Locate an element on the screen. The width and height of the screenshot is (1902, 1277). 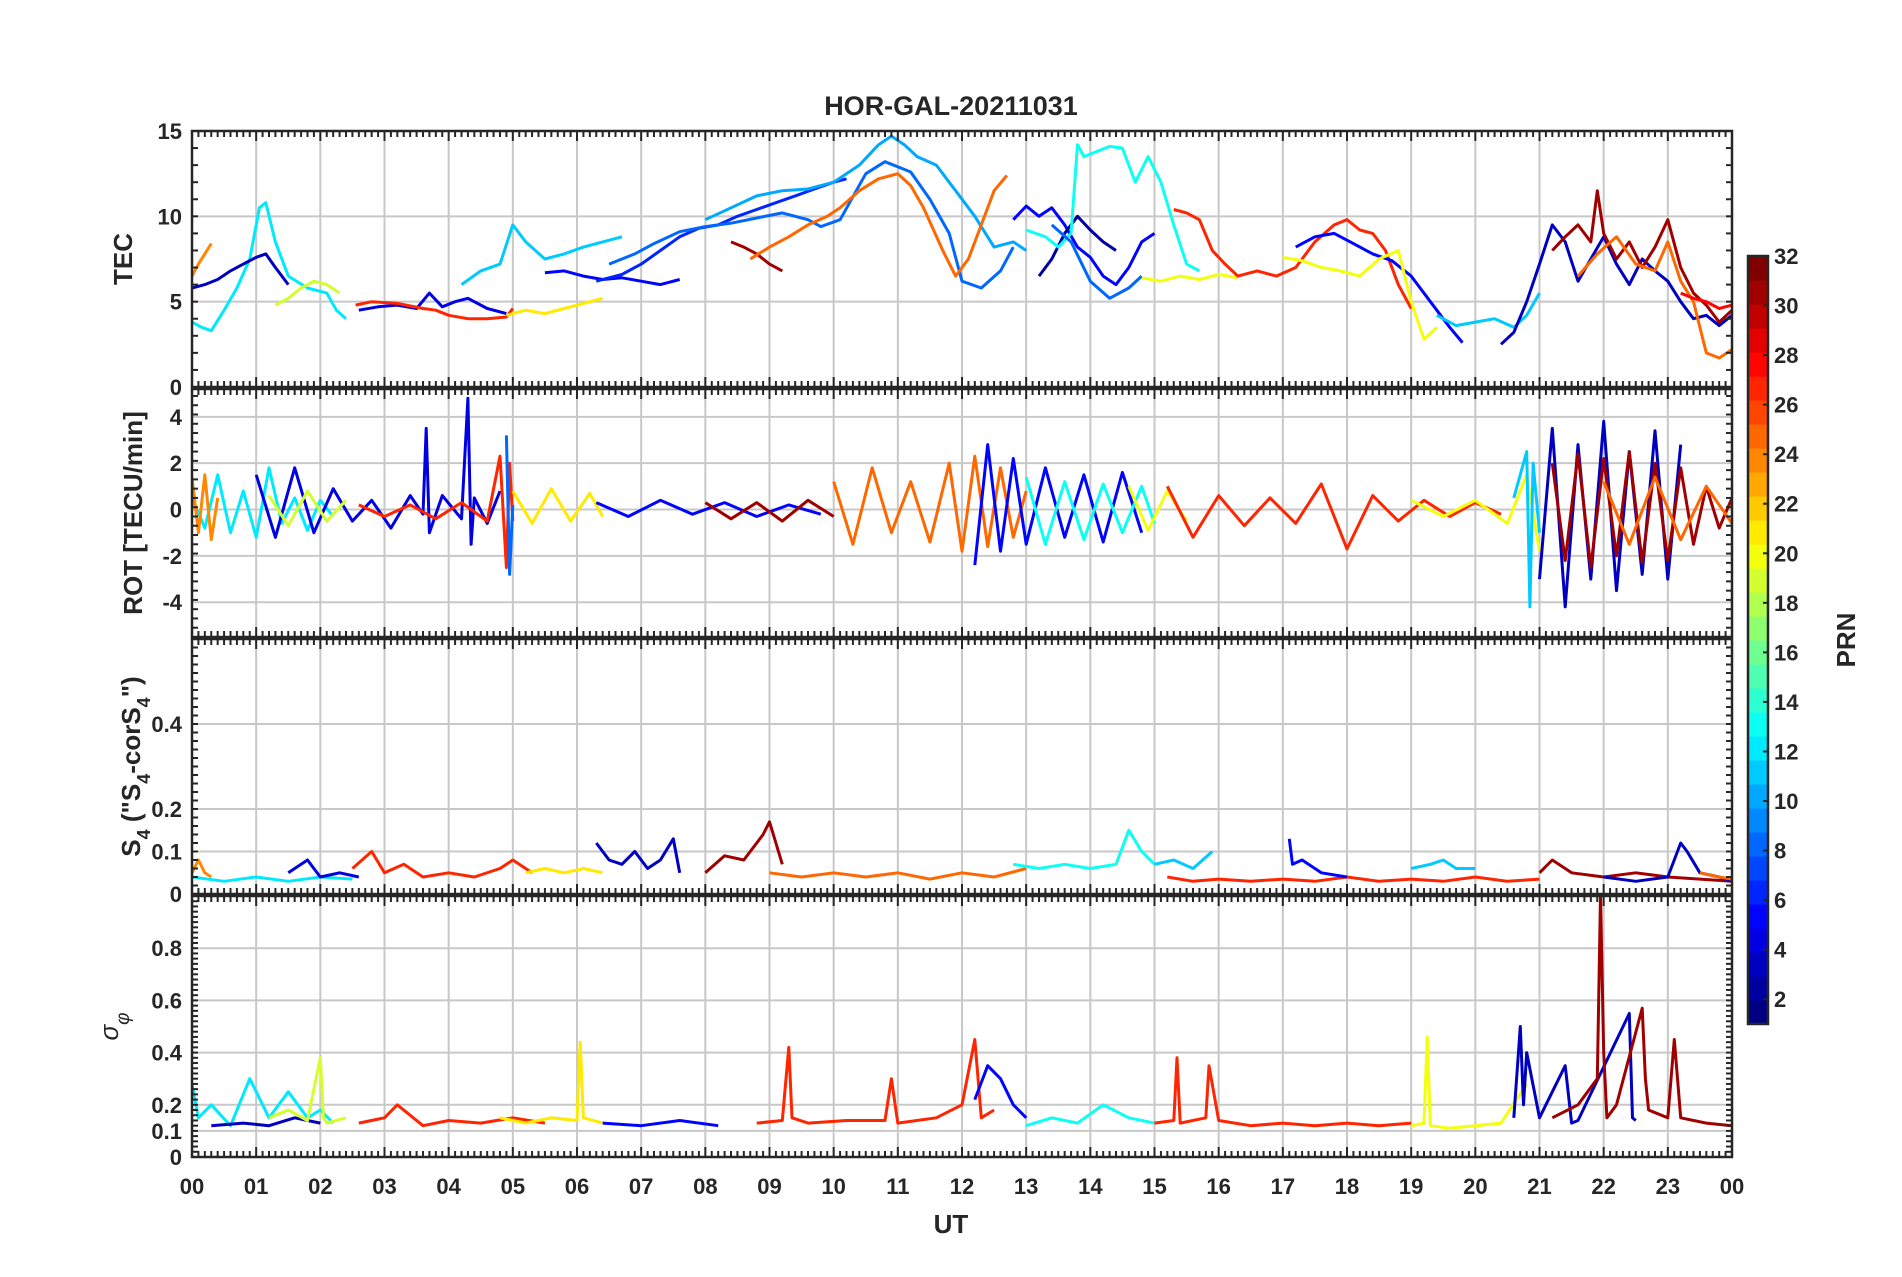
x-tick-label: 20 is located at coordinates (1475, 1186).